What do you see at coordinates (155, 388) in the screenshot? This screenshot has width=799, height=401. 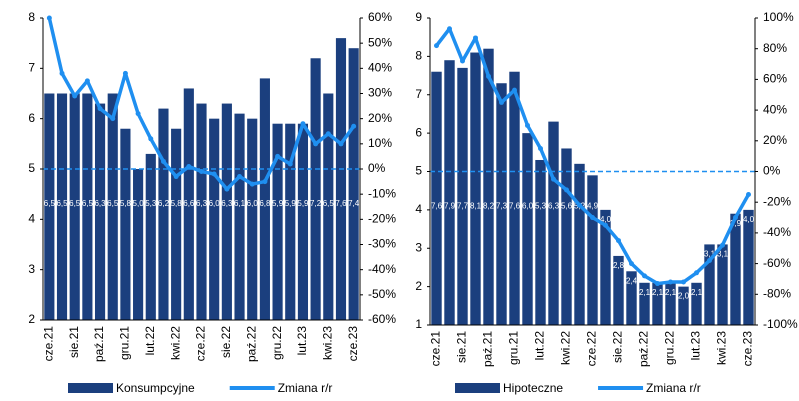 I see `legend-label: Konsumpcyjne` at bounding box center [155, 388].